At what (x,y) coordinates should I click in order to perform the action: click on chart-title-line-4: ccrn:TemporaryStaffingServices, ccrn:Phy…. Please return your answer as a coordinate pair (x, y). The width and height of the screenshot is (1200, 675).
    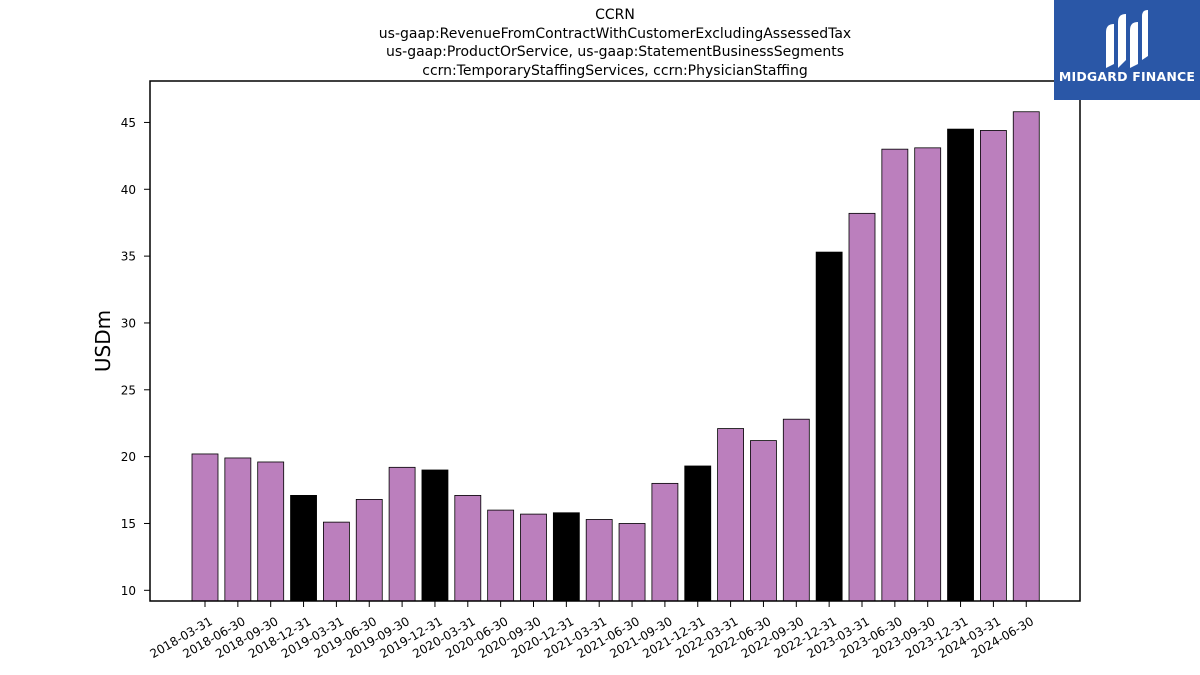
    Looking at the image, I should click on (615, 70).